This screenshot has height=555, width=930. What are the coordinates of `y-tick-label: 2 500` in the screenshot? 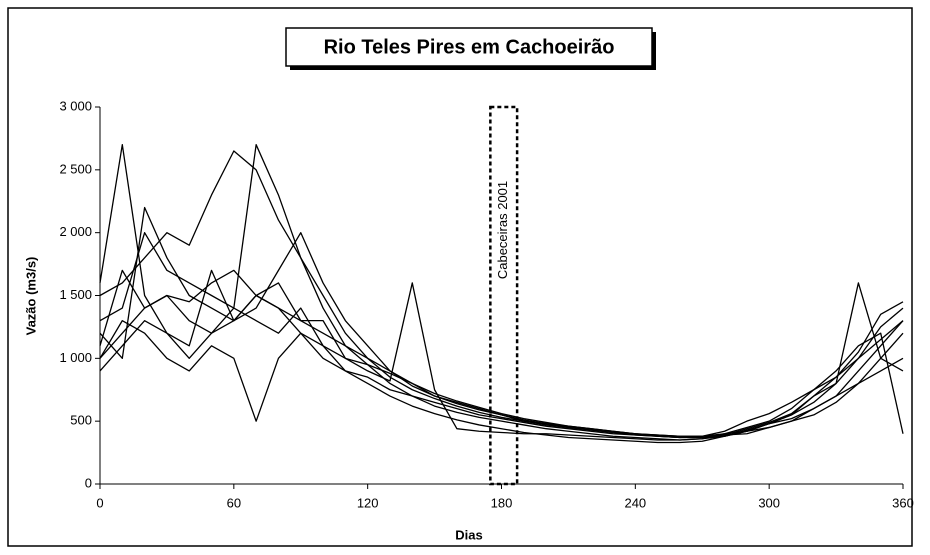 It's located at (75, 168).